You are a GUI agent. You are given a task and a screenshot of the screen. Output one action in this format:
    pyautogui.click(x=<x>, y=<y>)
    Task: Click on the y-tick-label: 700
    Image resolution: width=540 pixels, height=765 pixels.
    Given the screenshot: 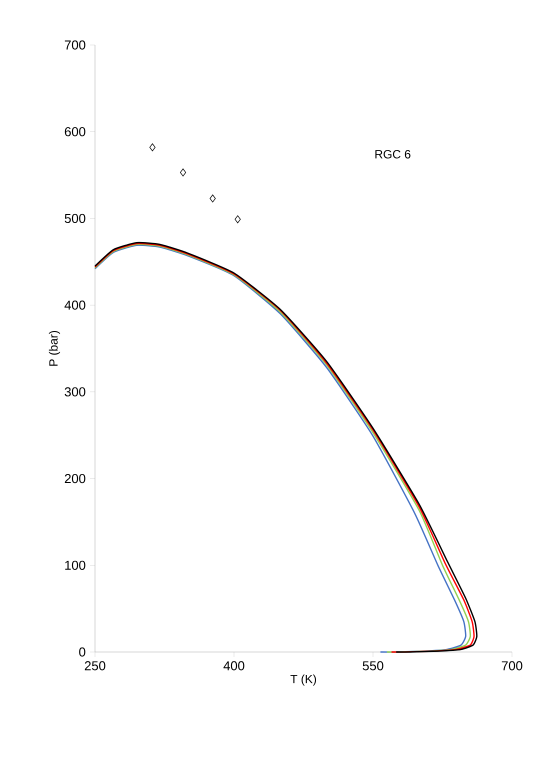 What is the action you would take?
    pyautogui.click(x=75, y=45)
    